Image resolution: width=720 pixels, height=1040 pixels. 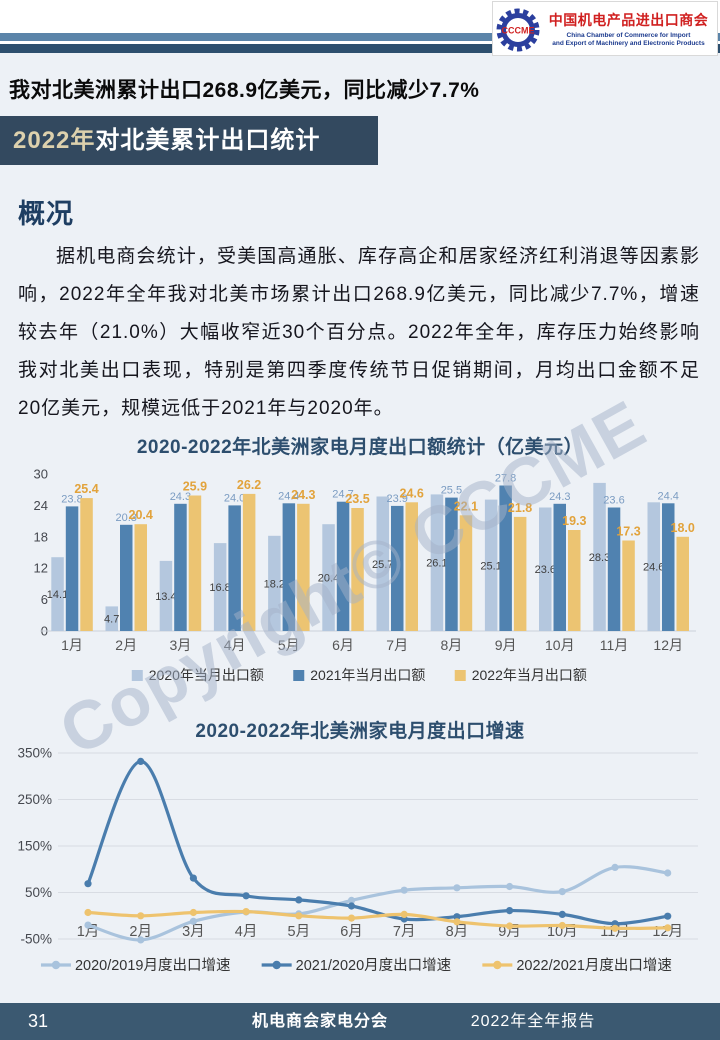 I want to click on bar-data-label: 25.1, so click(x=490, y=566).